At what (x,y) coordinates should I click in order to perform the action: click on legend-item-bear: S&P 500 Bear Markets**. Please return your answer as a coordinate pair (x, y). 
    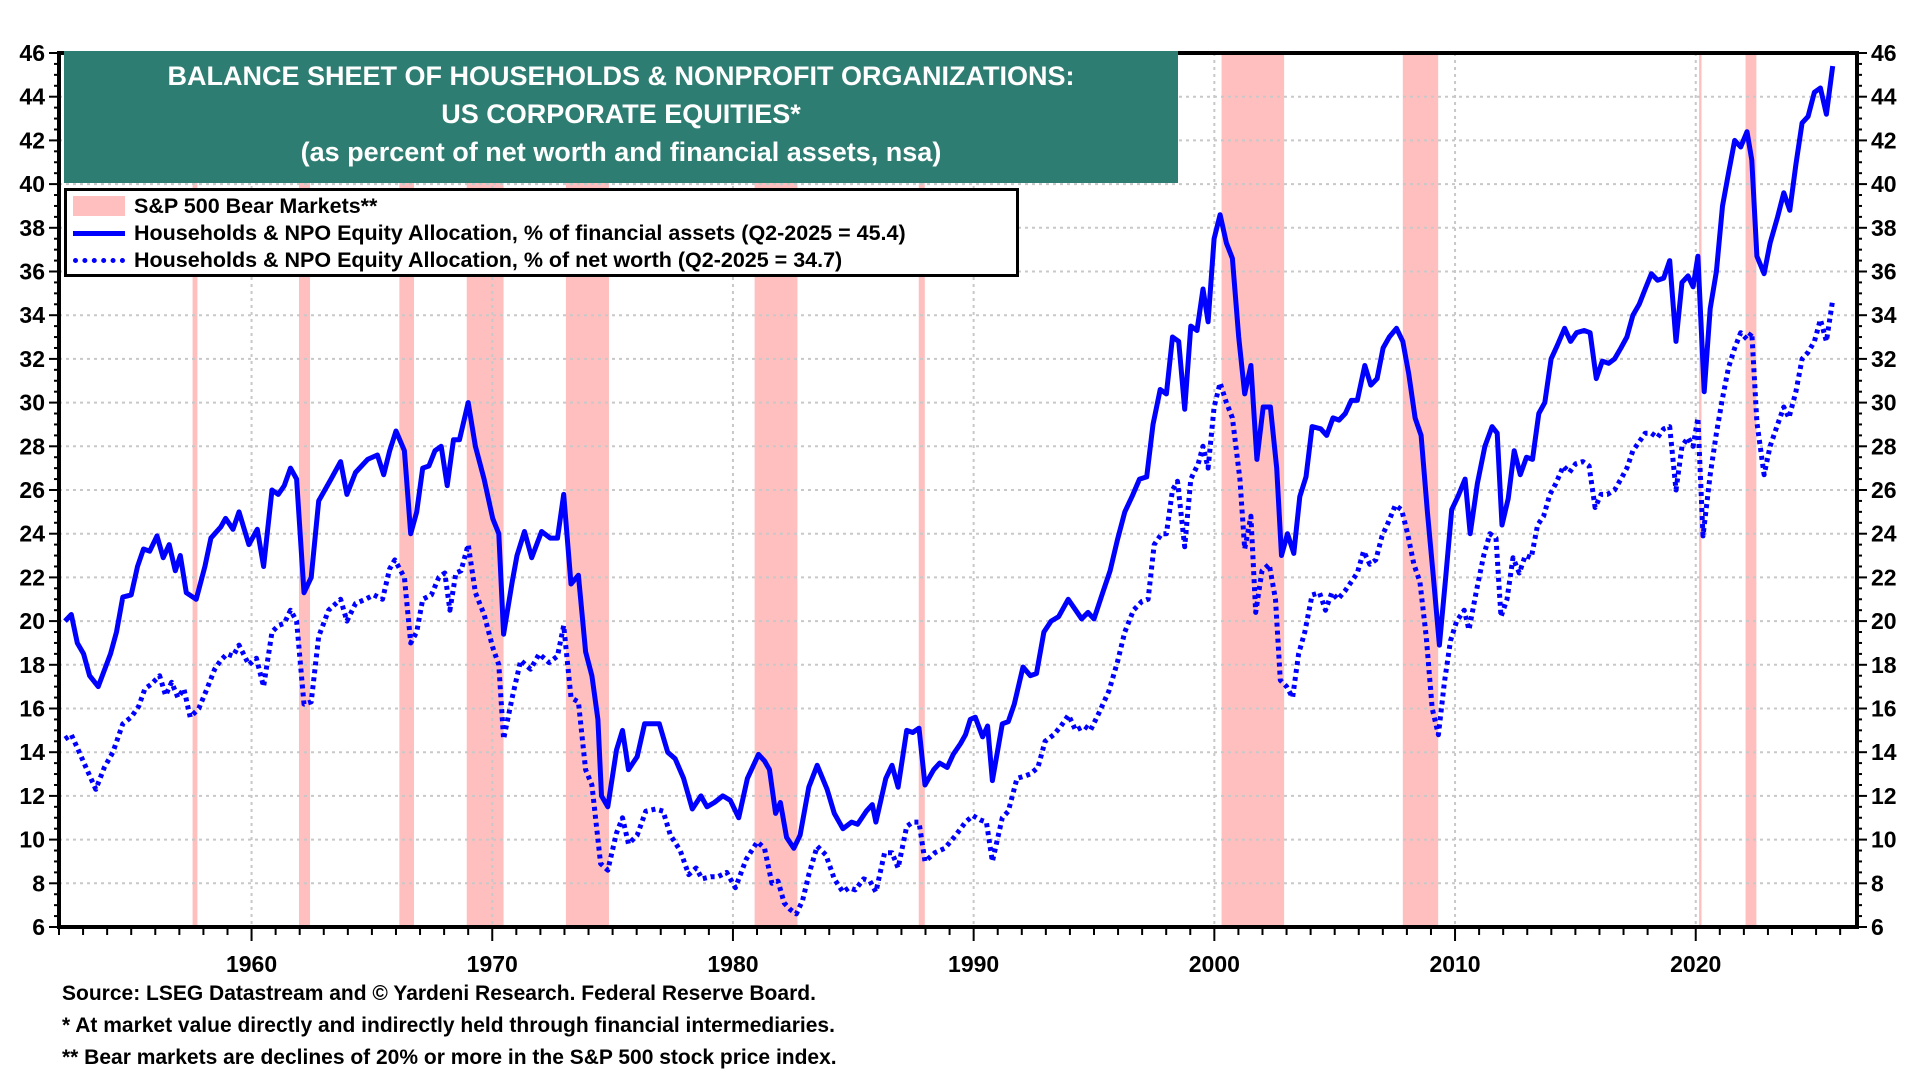
    Looking at the image, I should click on (225, 206).